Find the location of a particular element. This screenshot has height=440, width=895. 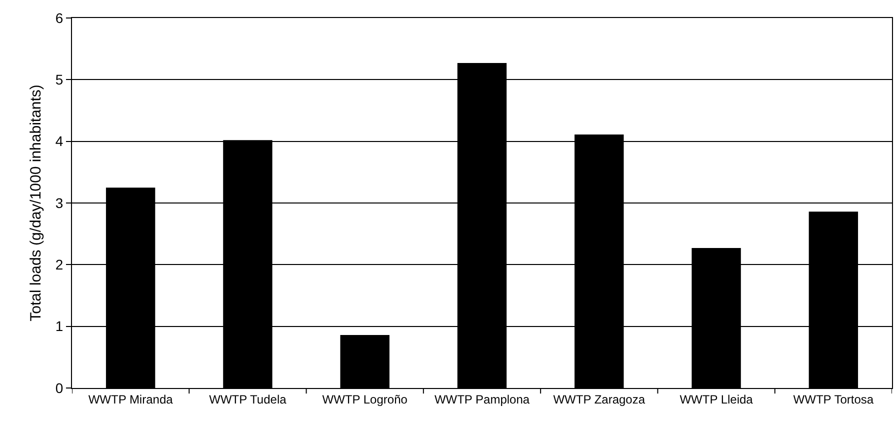

y-tick-label: 6 is located at coordinates (59, 18).